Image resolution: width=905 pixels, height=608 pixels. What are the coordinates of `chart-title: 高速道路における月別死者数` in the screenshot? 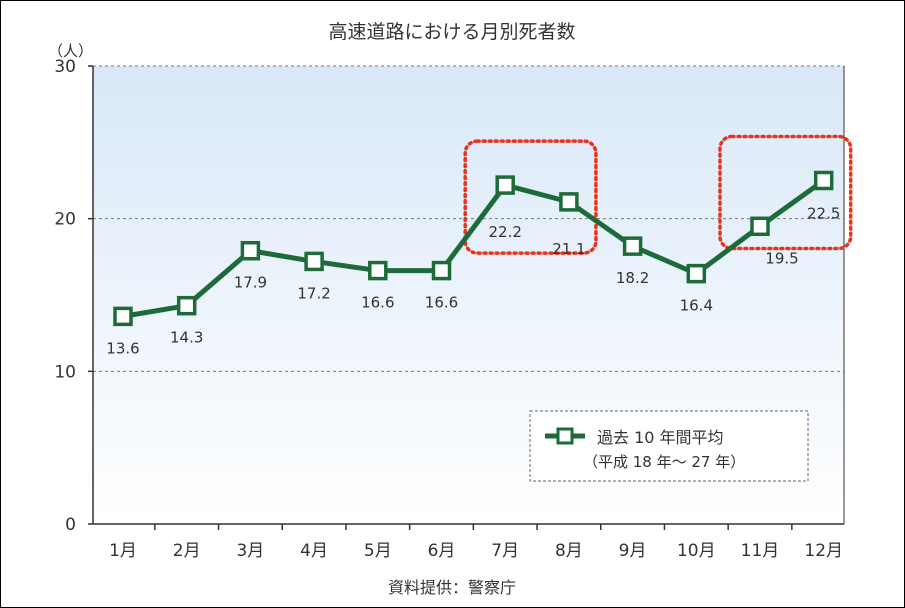 It's located at (451, 32).